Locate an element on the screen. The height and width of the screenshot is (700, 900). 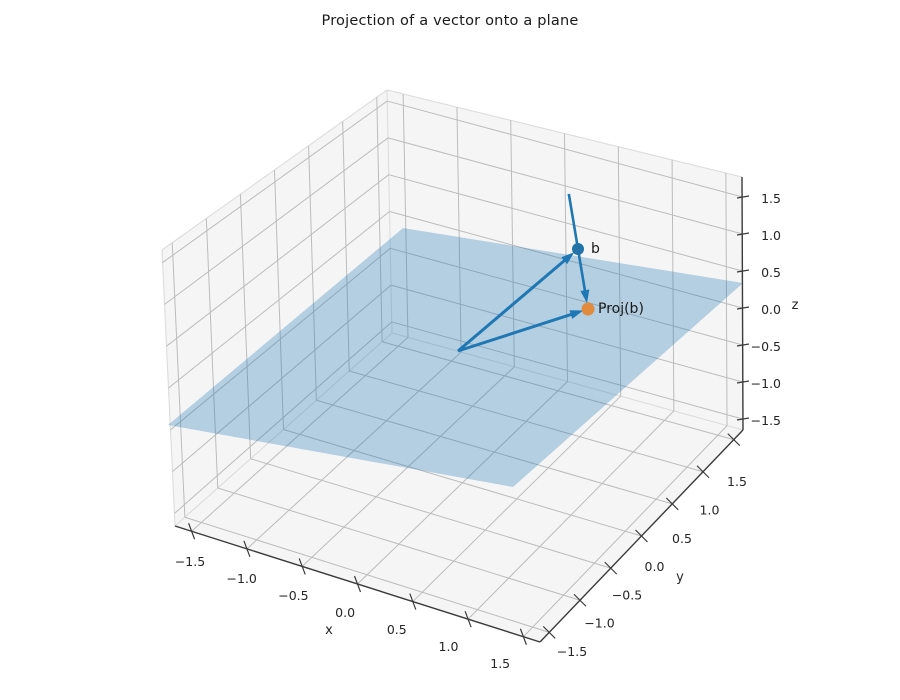
z-axis-label: z is located at coordinates (795, 305).